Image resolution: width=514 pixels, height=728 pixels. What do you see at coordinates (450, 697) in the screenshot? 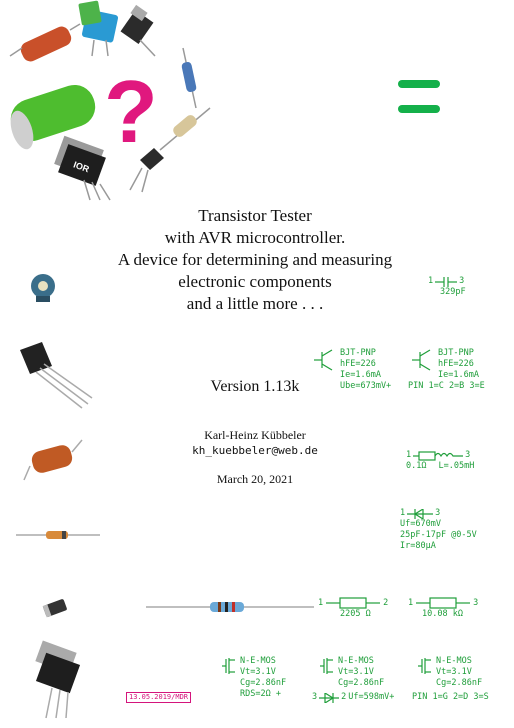
I see `mosfet-pinout: PIN 1=G 2=D 3=S` at bounding box center [450, 697].